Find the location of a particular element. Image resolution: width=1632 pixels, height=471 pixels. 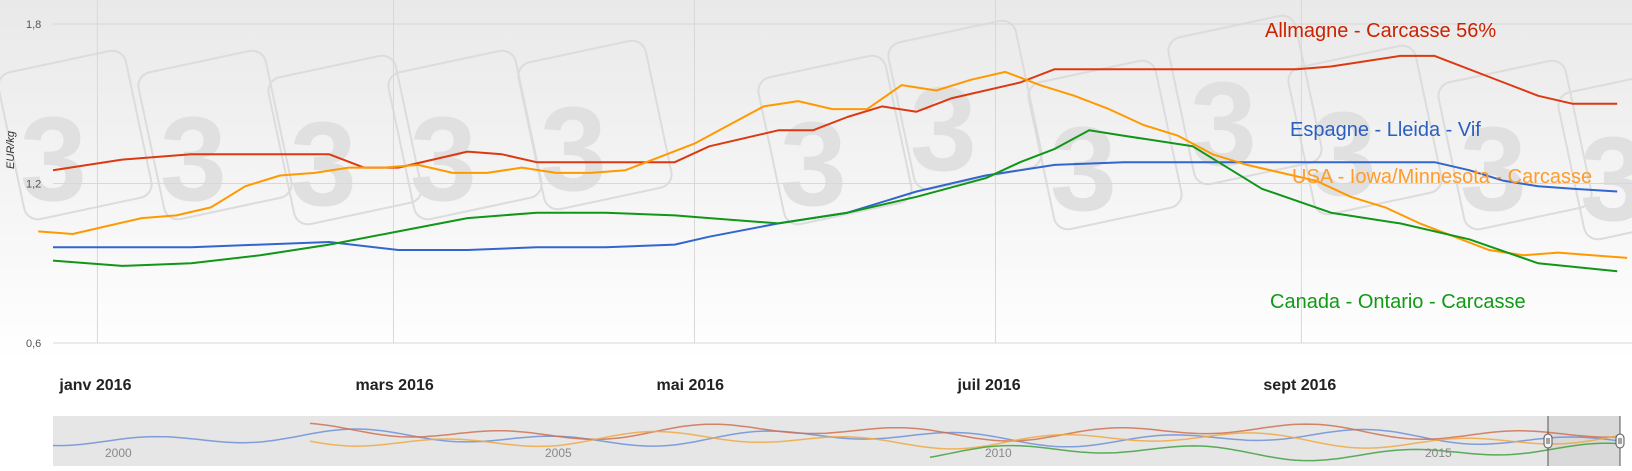

x-tick-label: mars 2016 is located at coordinates (394, 385).